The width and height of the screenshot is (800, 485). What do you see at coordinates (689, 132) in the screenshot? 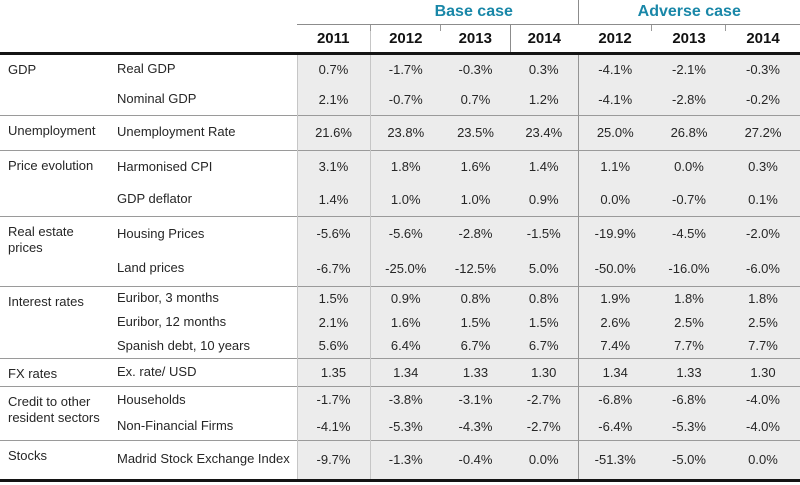
I see `value-cell: 26.8%` at bounding box center [689, 132].